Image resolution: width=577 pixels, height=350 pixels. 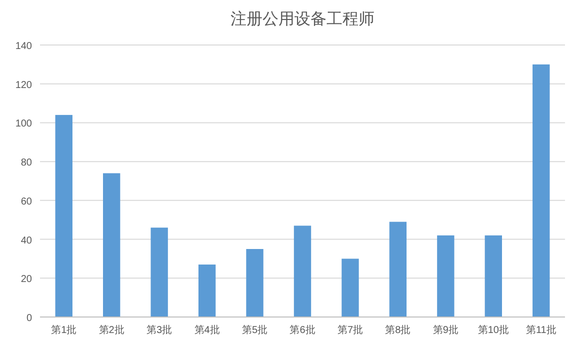 What do you see at coordinates (29, 318) in the screenshot?
I see `y-tick-label: 0` at bounding box center [29, 318].